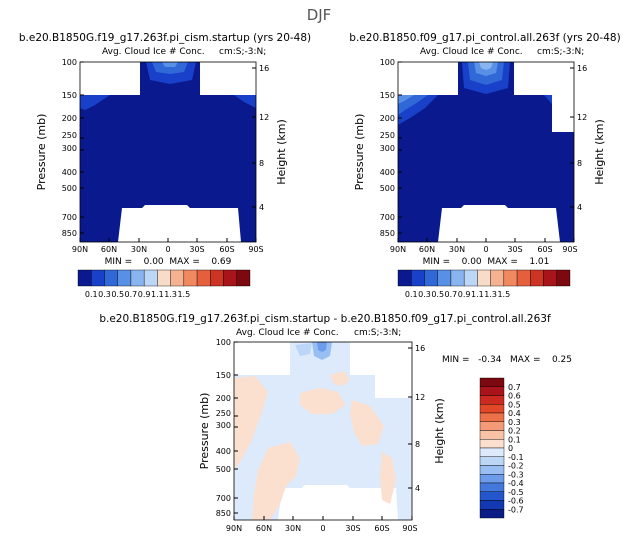 Image resolution: width=638 pixels, height=542 pixels. I want to click on y-tick-label: 150, so click(387, 95).